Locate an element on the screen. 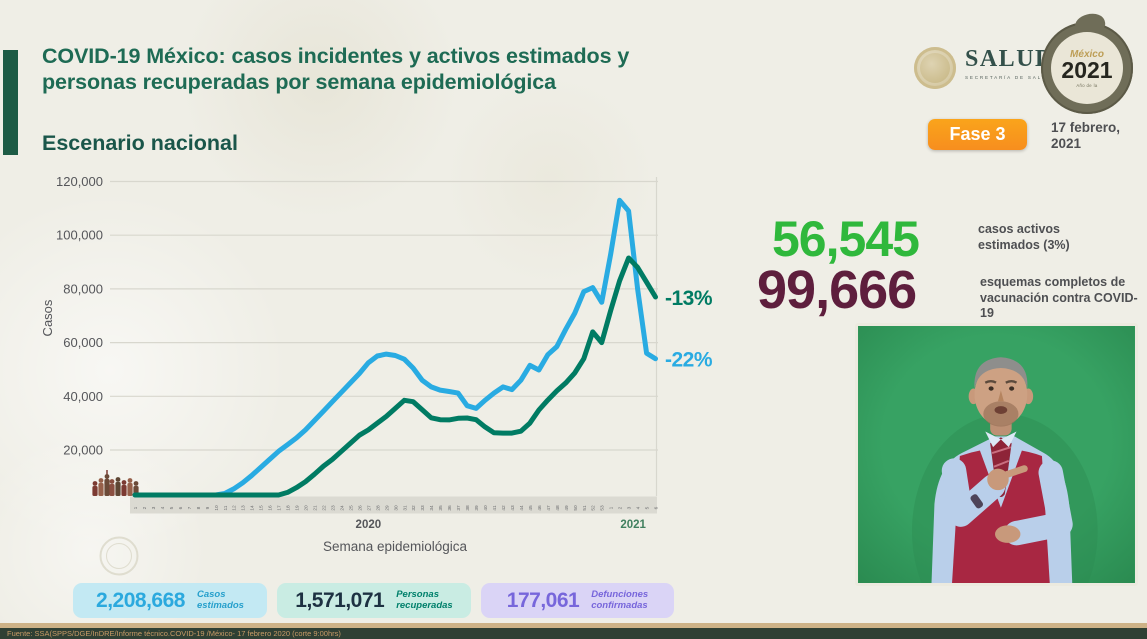  y-axis-tick-label: 100,000 is located at coordinates (79, 235).